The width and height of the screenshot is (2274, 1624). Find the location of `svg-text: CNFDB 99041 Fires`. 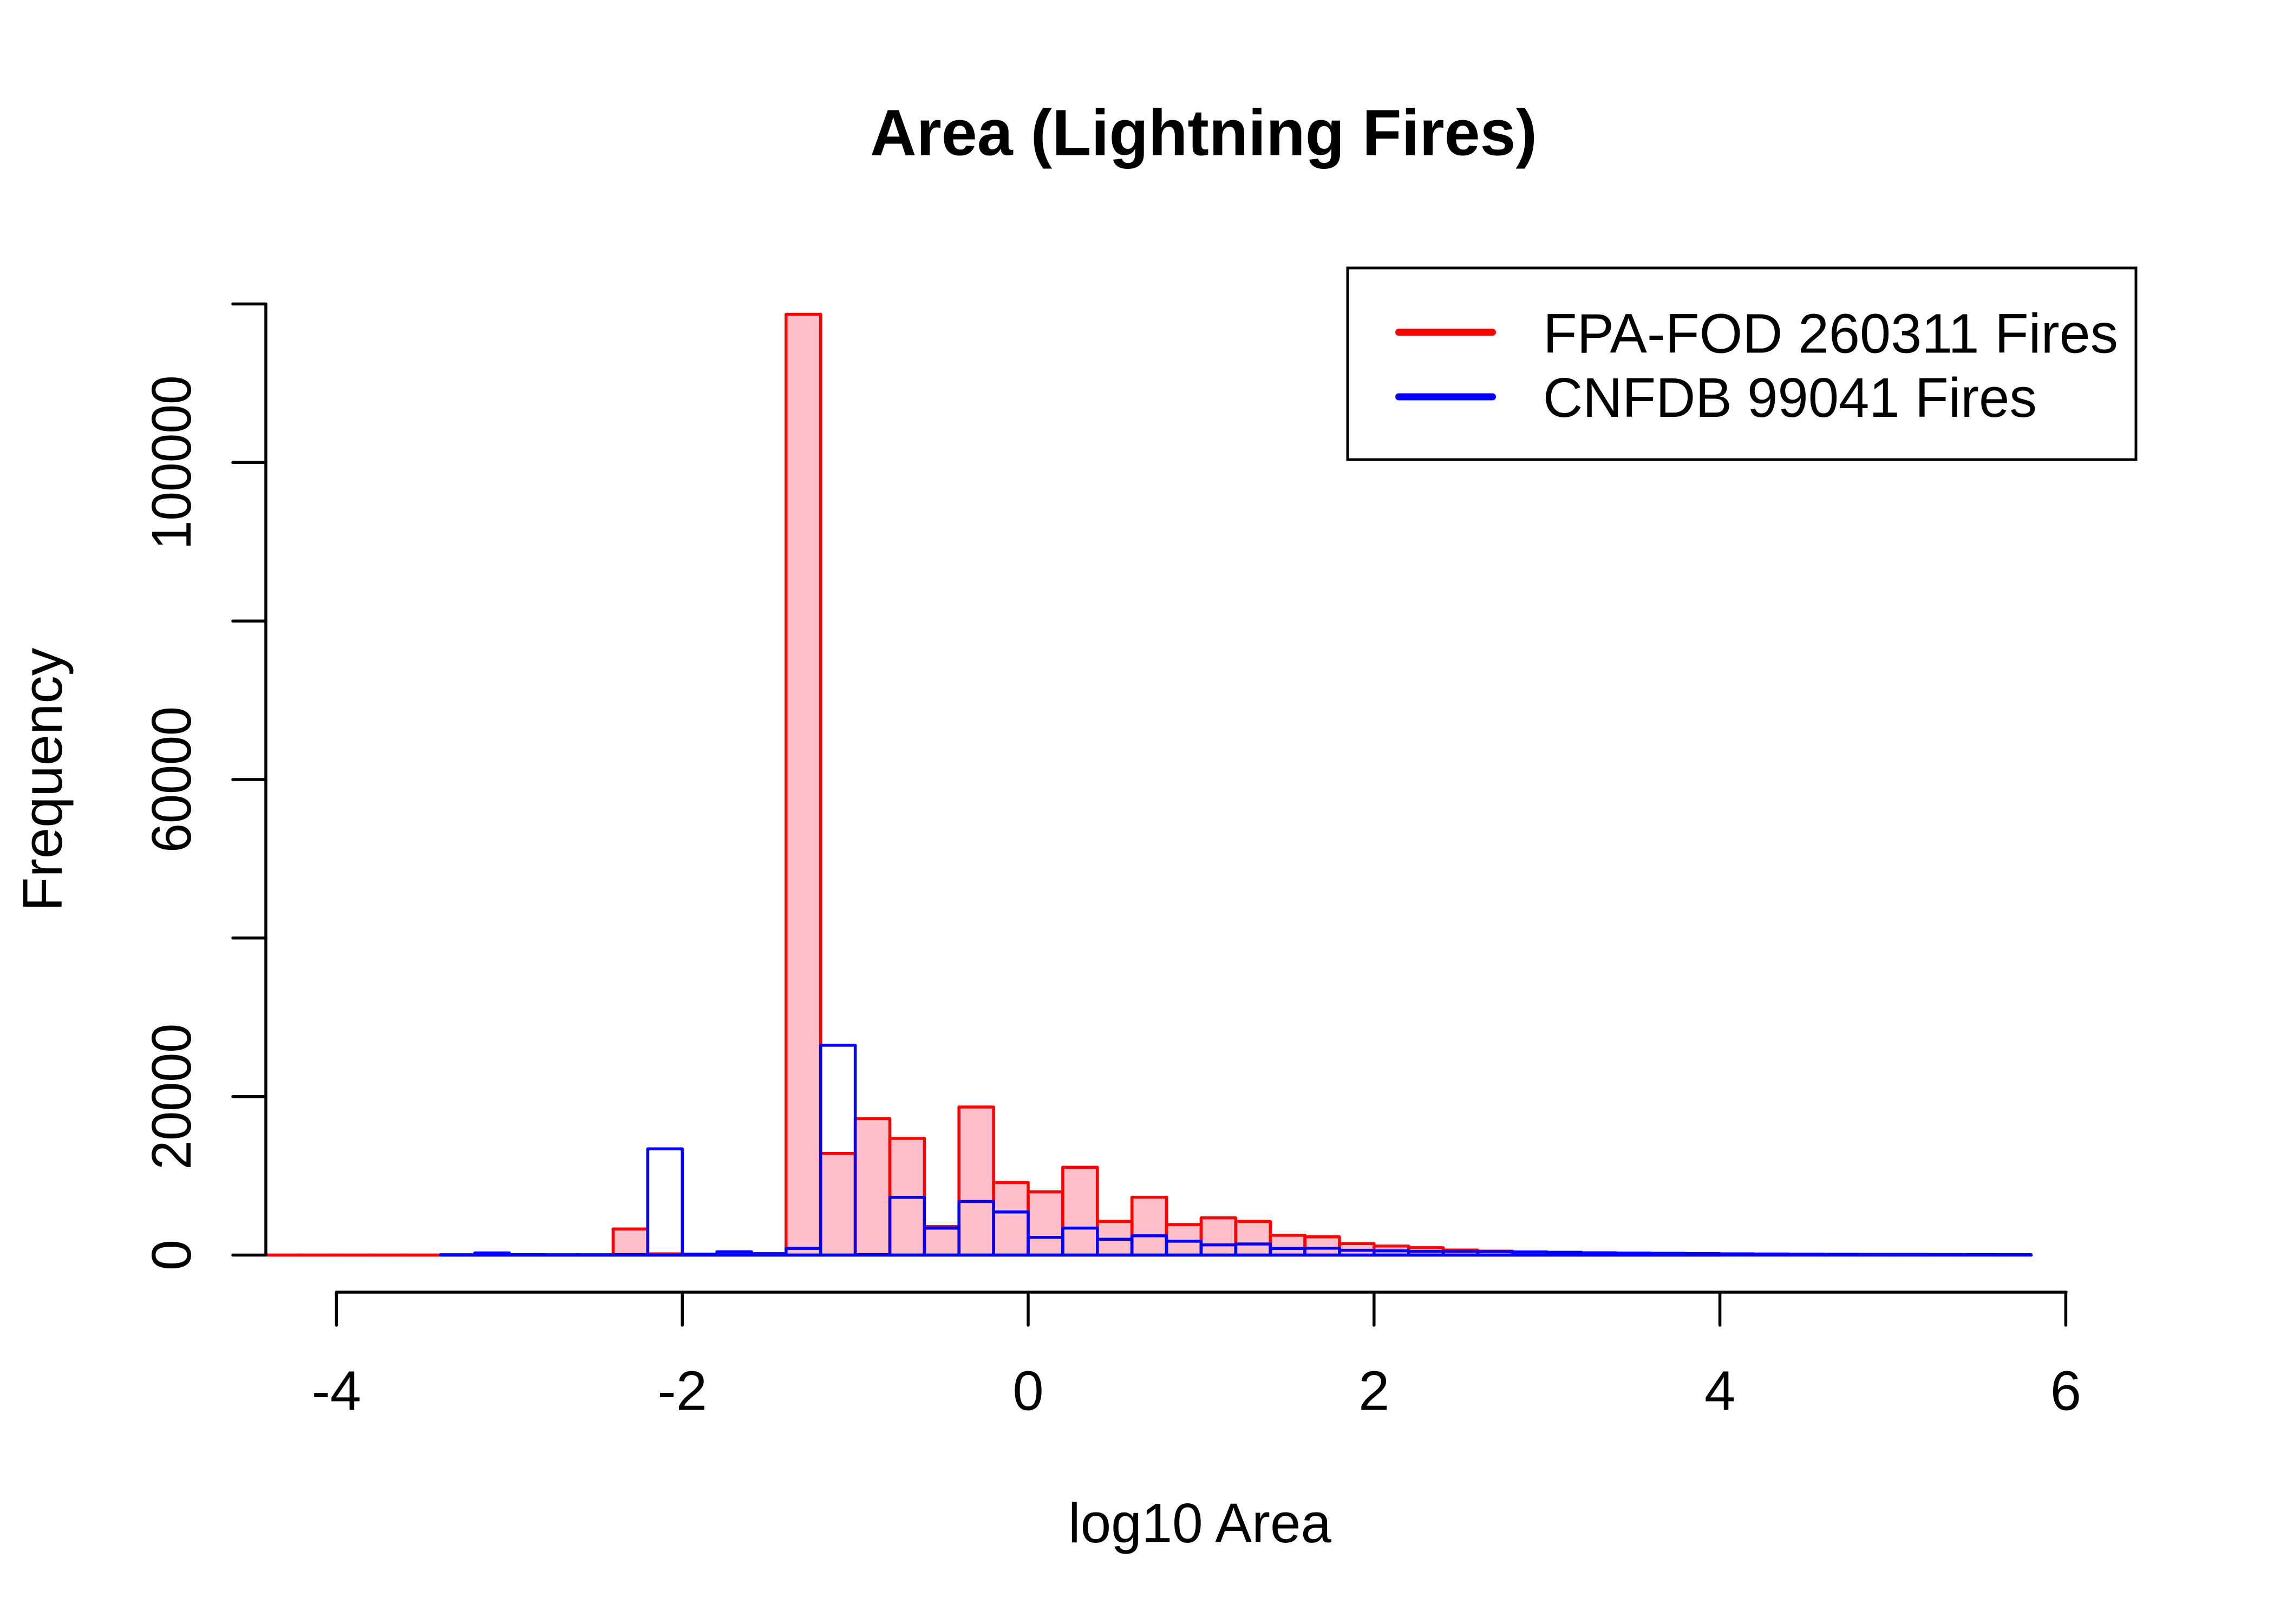

svg-text: CNFDB 99041 Fires is located at coordinates (1790, 397).